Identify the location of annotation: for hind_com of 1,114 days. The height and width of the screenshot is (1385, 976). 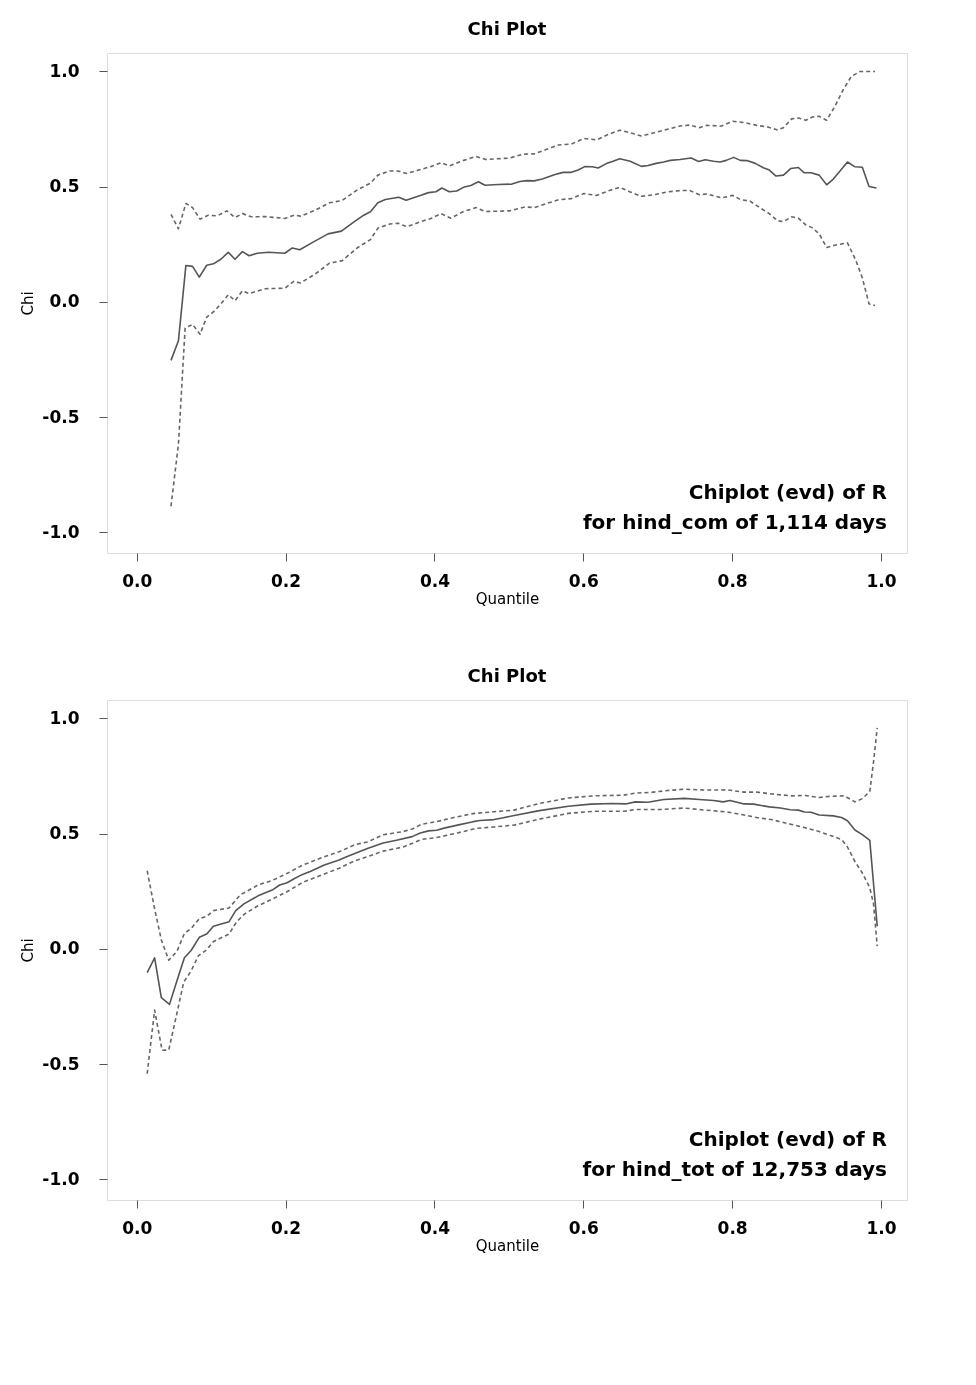
(734, 522).